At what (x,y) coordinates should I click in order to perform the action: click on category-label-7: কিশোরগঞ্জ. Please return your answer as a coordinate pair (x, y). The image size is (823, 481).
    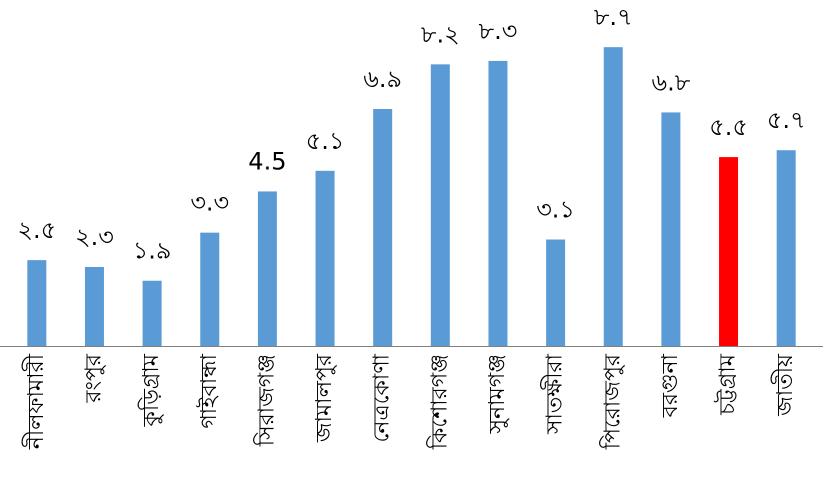
    Looking at the image, I should click on (439, 402).